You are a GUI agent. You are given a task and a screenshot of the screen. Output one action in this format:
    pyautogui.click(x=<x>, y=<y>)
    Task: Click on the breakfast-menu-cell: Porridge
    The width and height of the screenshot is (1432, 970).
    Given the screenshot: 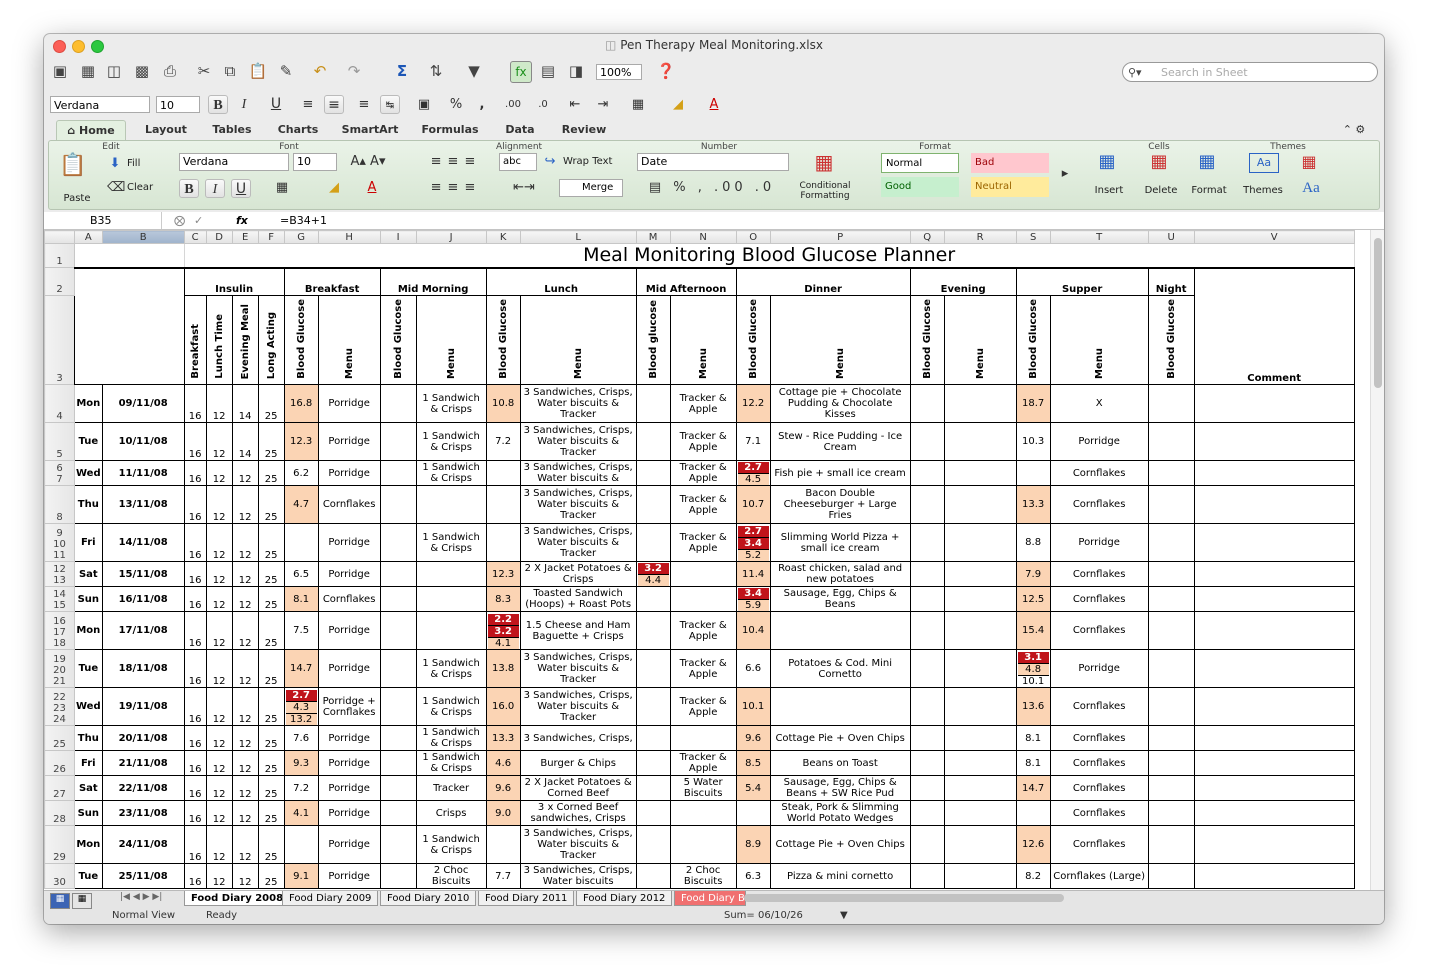 What is the action you would take?
    pyautogui.click(x=349, y=876)
    